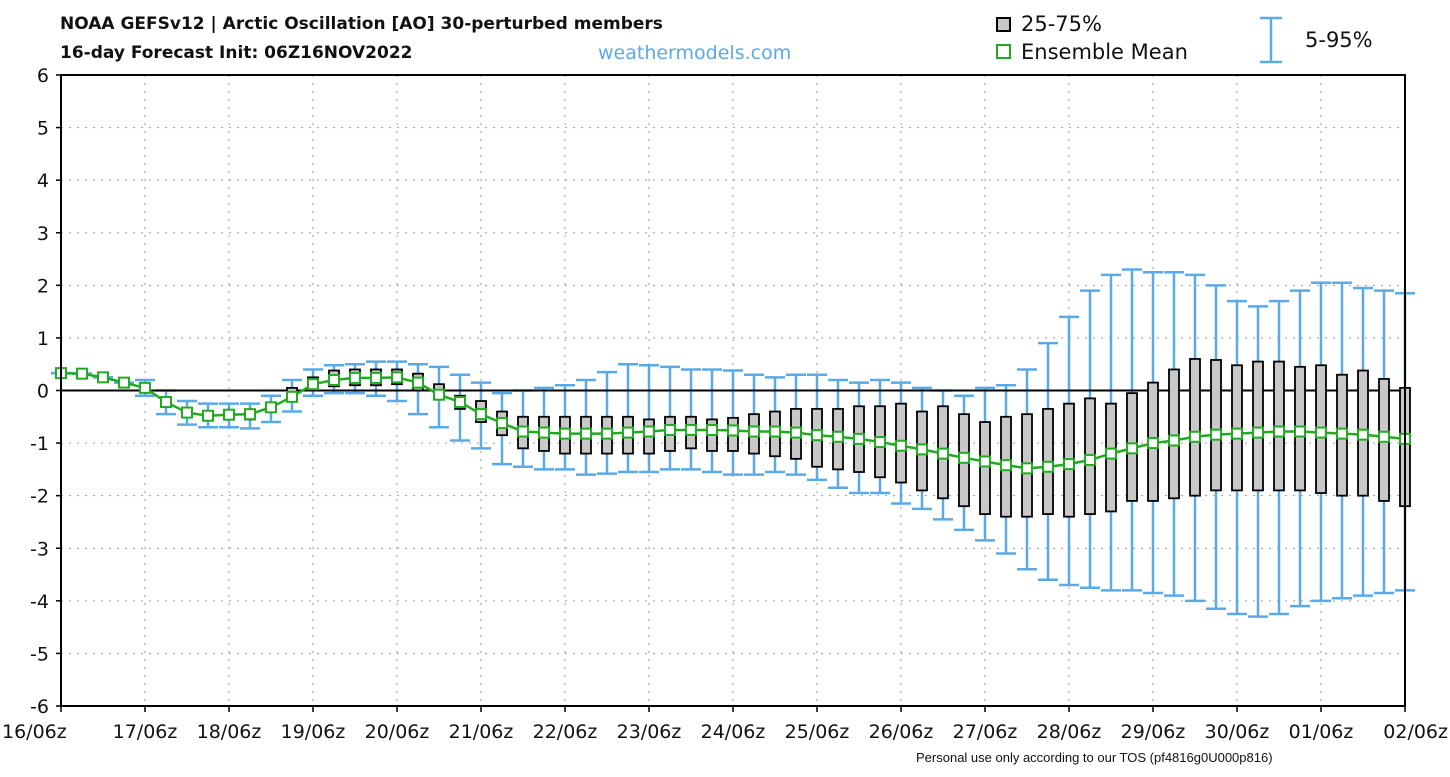 This screenshot has width=1450, height=777. What do you see at coordinates (1321, 732) in the screenshot?
I see `x-tick-label: 01/06z` at bounding box center [1321, 732].